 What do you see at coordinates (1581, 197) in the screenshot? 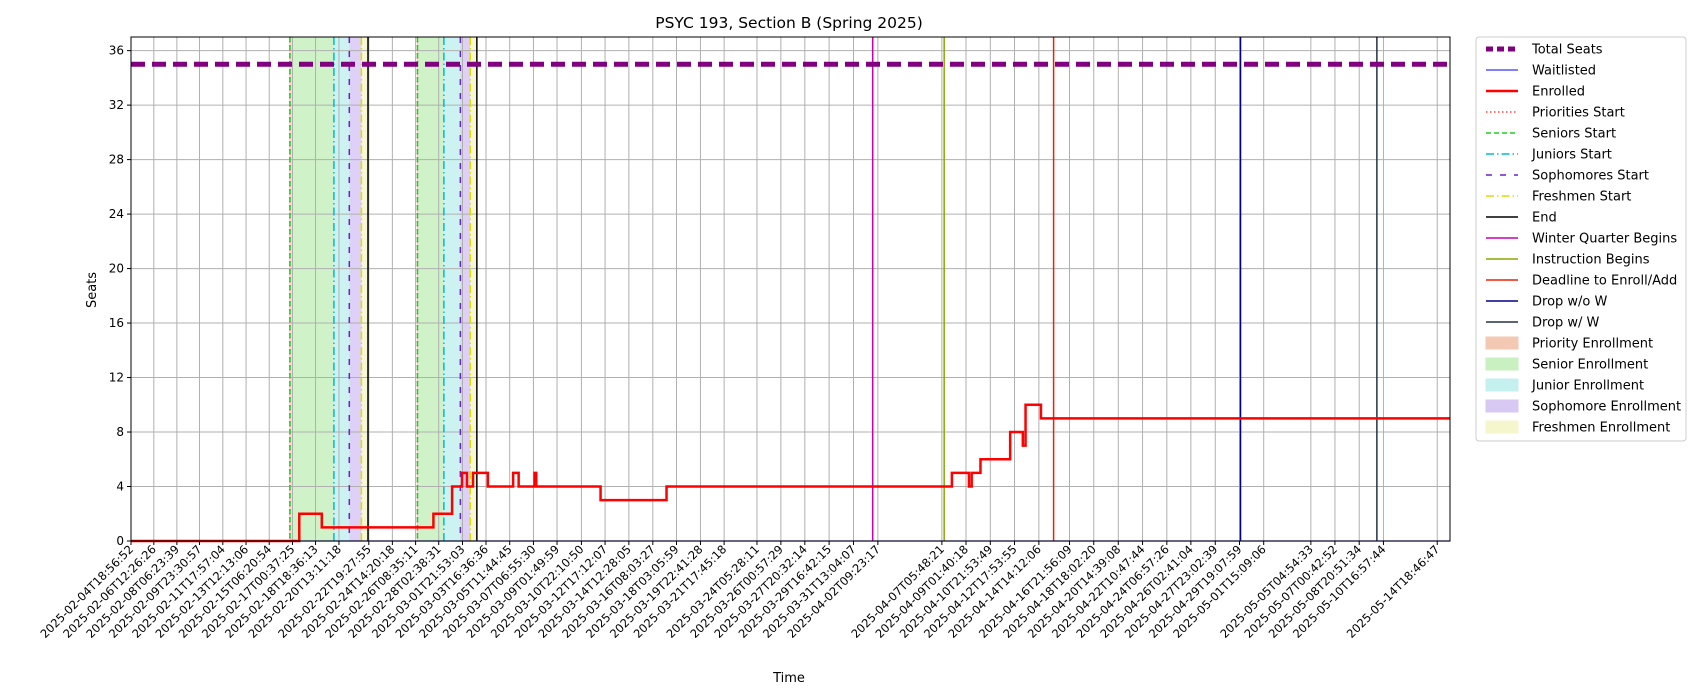
I see `legend-label: Freshmen Start` at bounding box center [1581, 197].